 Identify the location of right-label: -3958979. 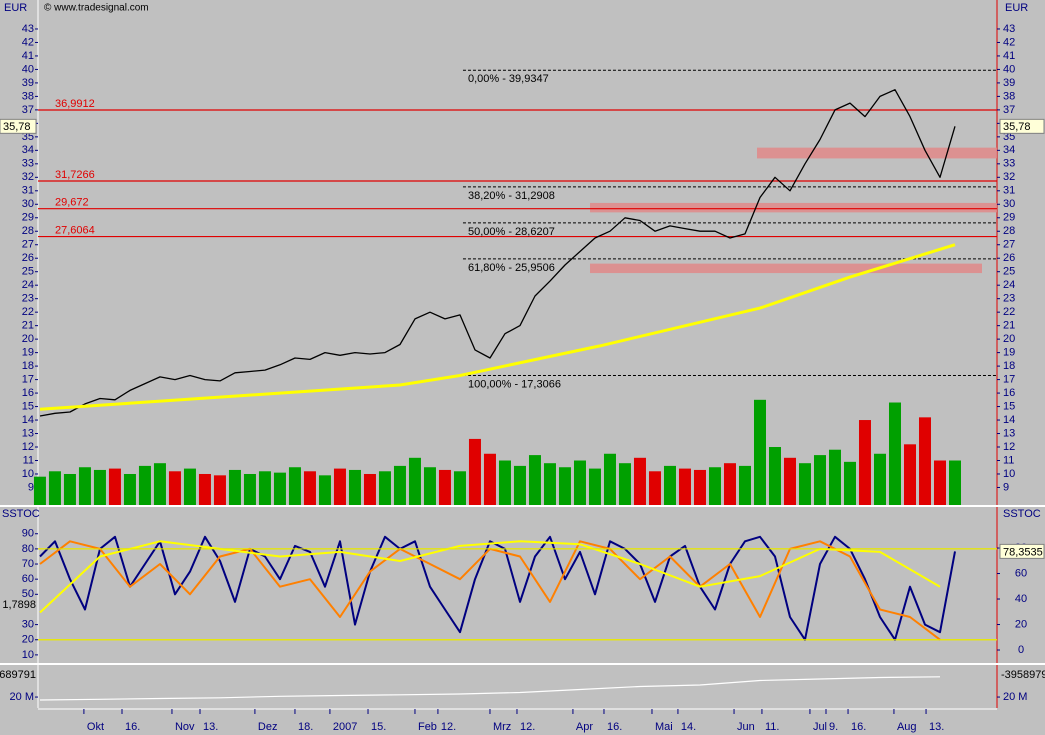
(1023, 675).